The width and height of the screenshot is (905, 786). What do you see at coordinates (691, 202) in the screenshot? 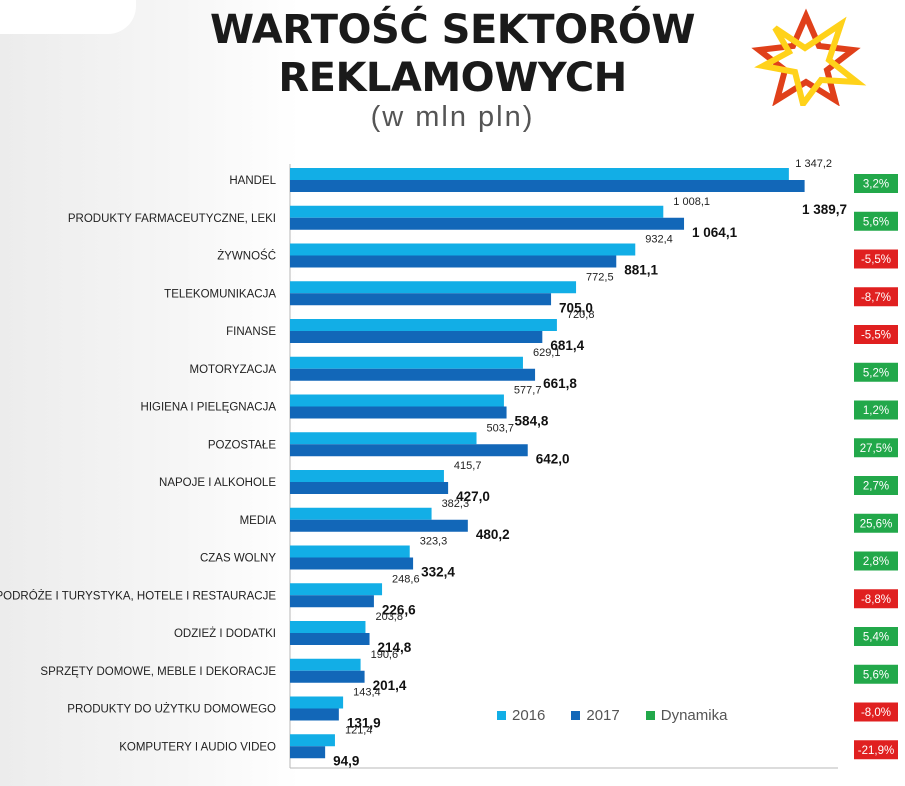
I see `data-label-2016: 1 008,1` at bounding box center [691, 202].